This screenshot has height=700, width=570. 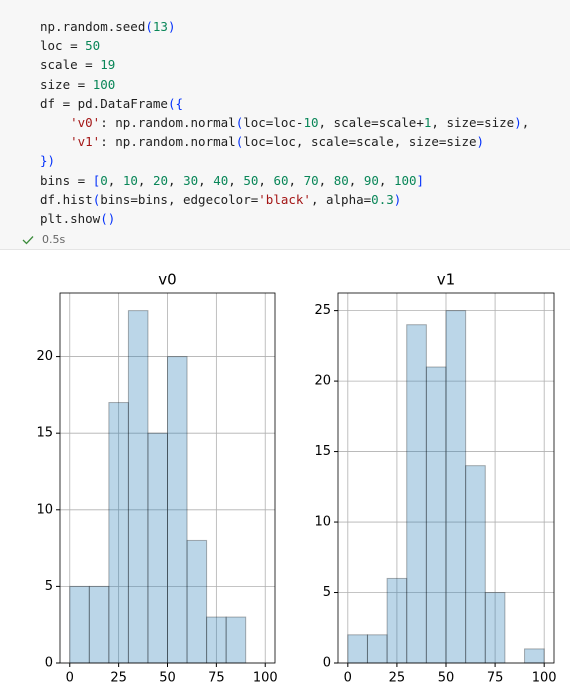 I want to click on code-token: 0, so click(x=104, y=180).